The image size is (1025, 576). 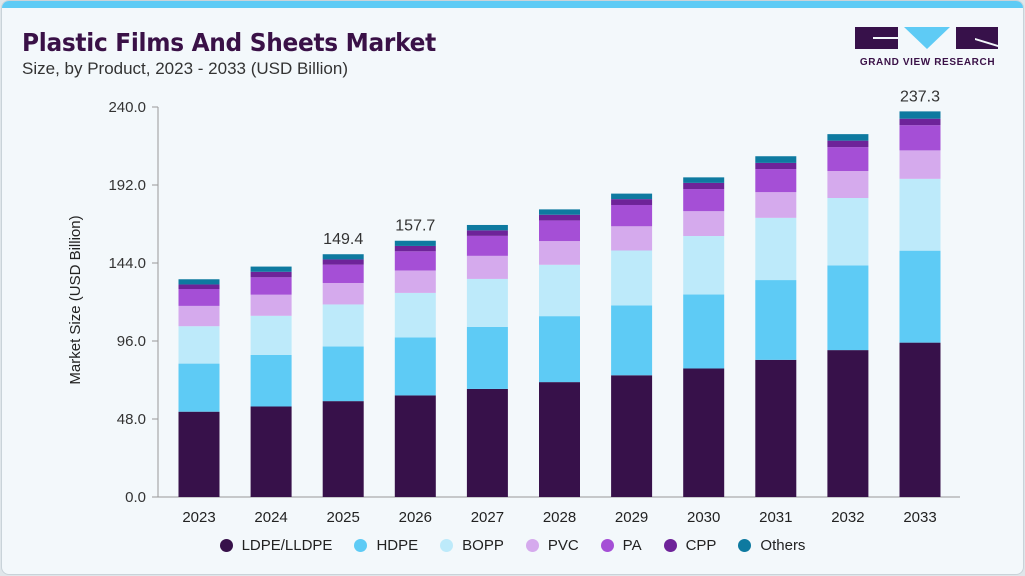 I want to click on y-tick-label: 0.0, so click(x=135, y=497).